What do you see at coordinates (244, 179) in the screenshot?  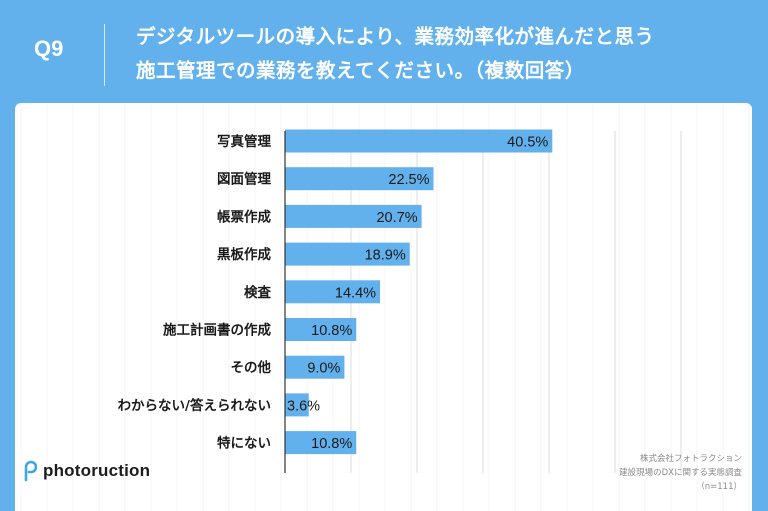 I see `category-label: 図面管理` at bounding box center [244, 179].